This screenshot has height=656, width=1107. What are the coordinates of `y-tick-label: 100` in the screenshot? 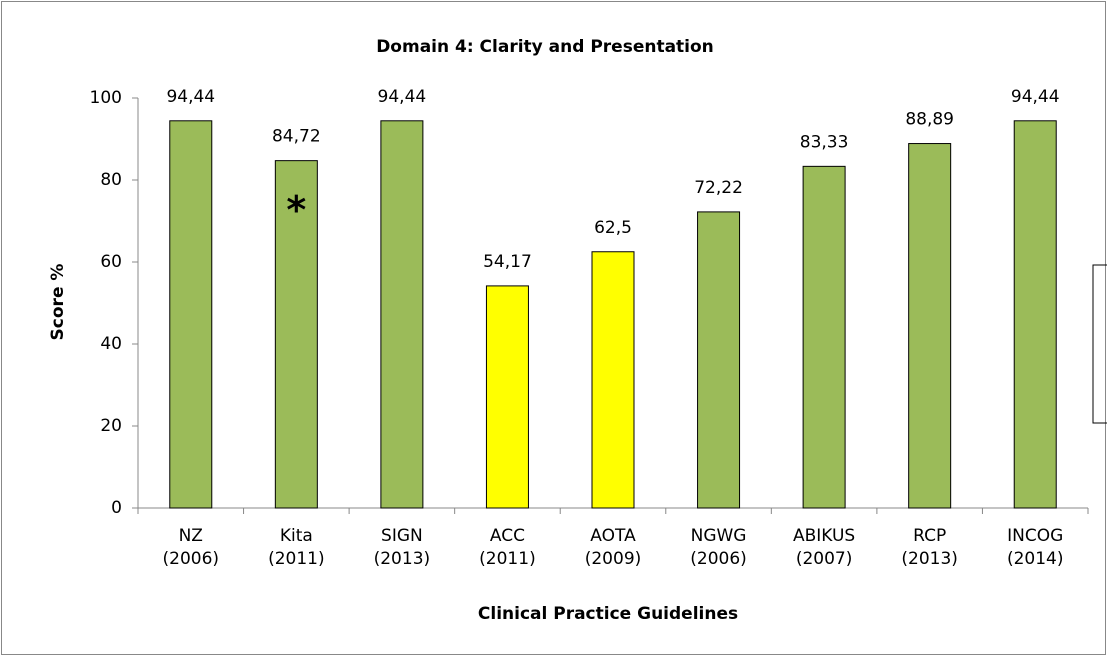 It's located at (106, 98).